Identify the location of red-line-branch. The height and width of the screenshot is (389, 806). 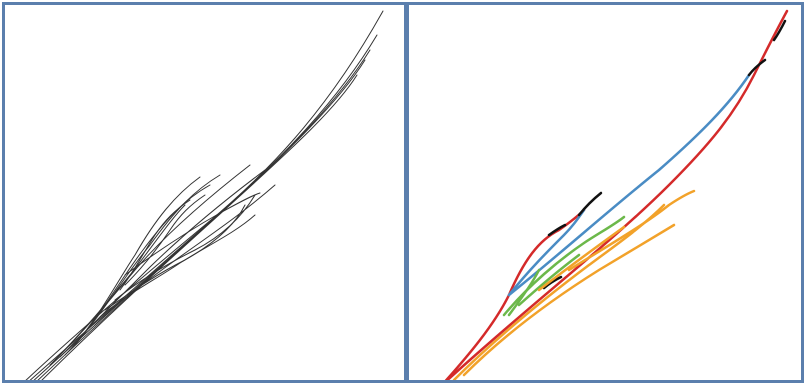
(515, 294).